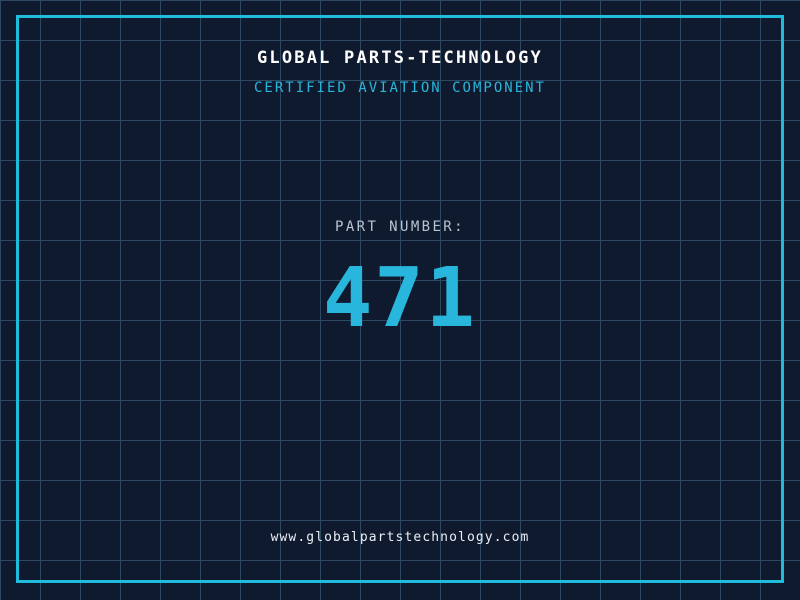 The width and height of the screenshot is (800, 600). I want to click on website-url: www.globalpartstechnology.com, so click(400, 537).